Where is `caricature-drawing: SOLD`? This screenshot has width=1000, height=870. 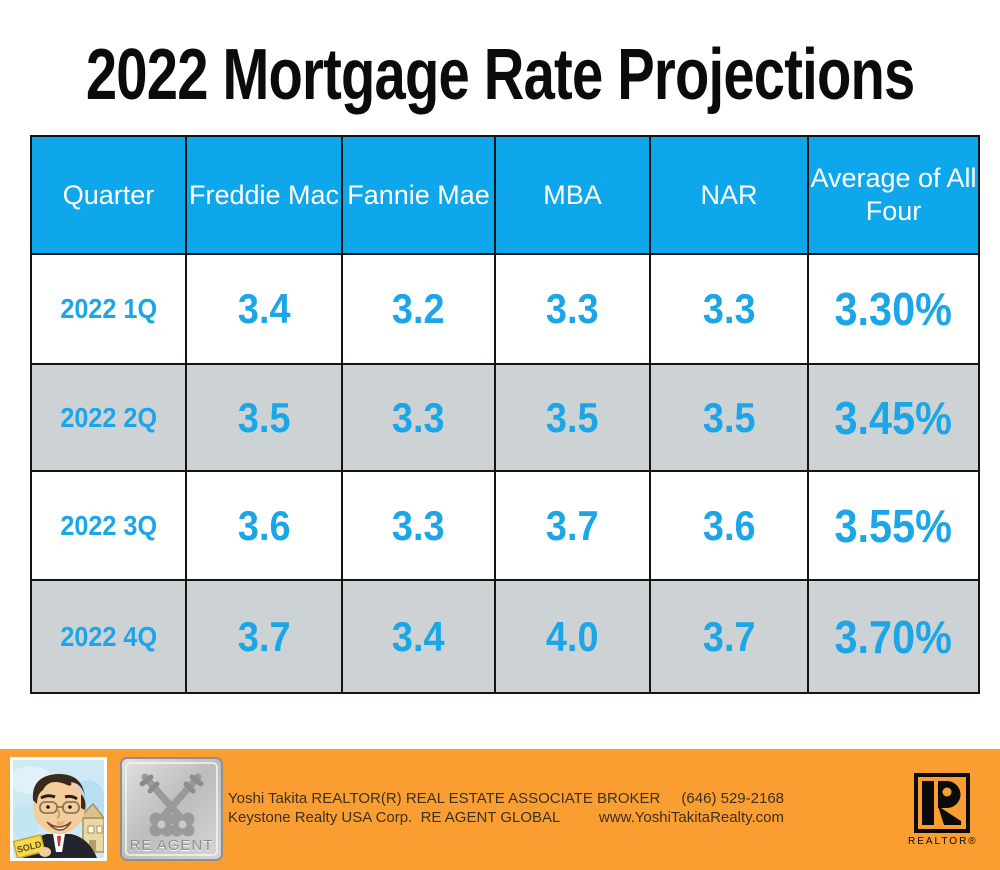
caricature-drawing: SOLD is located at coordinates (58, 809).